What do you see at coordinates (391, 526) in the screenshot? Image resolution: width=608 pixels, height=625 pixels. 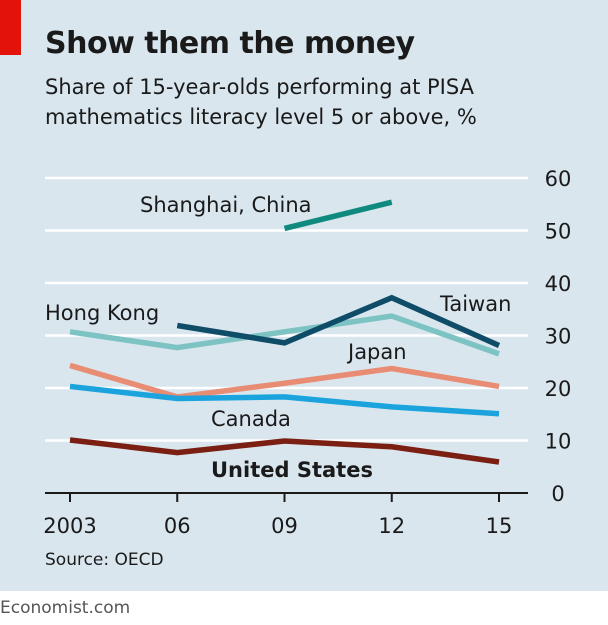 I see `x-tick-label-12: 12` at bounding box center [391, 526].